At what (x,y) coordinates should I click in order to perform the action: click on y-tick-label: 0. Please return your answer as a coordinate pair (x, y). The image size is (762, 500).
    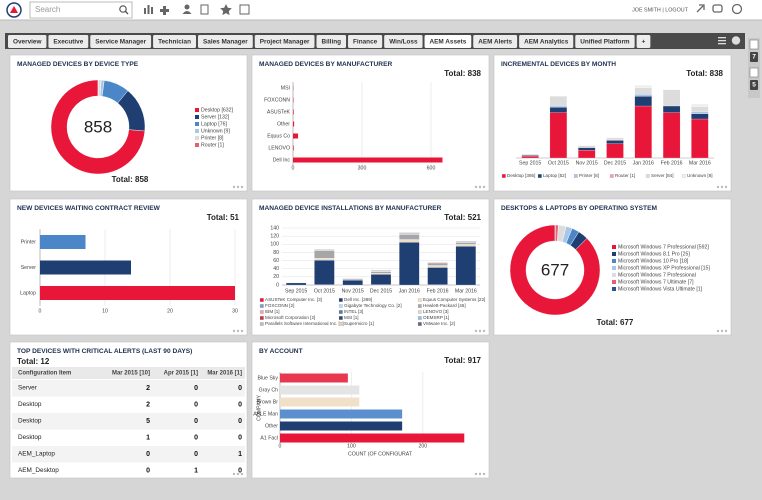
    Looking at the image, I should click on (277, 285).